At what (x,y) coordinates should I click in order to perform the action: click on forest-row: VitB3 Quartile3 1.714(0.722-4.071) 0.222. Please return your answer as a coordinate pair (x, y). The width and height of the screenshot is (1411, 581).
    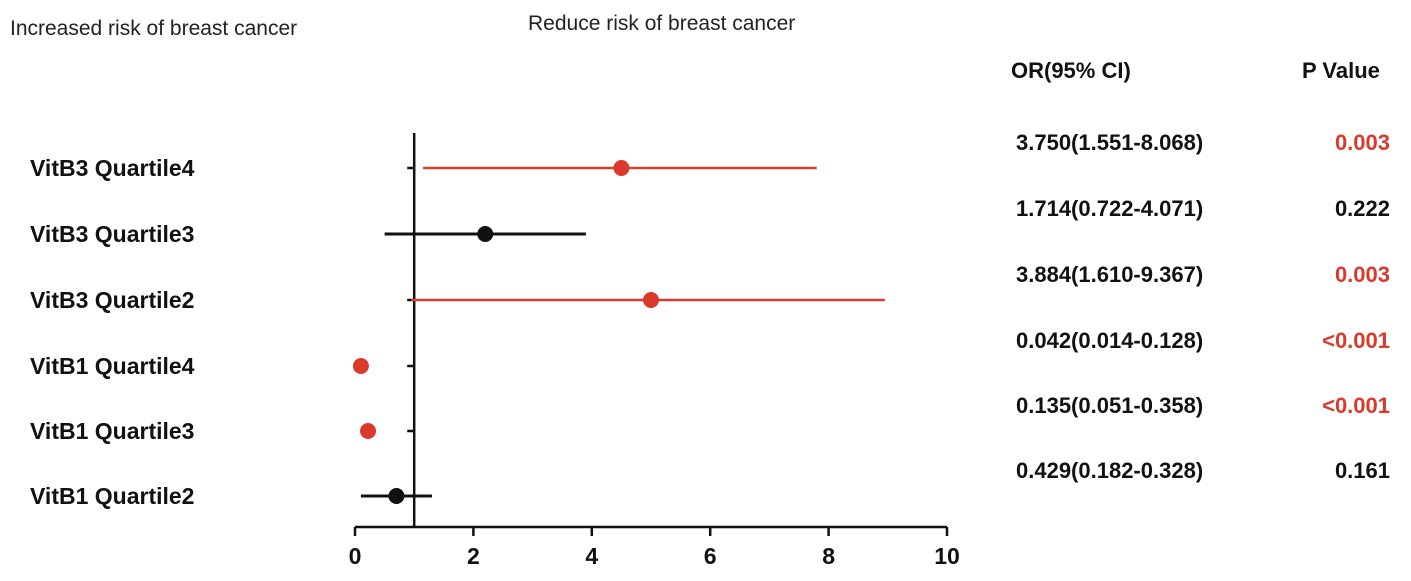
    Looking at the image, I should click on (710, 221).